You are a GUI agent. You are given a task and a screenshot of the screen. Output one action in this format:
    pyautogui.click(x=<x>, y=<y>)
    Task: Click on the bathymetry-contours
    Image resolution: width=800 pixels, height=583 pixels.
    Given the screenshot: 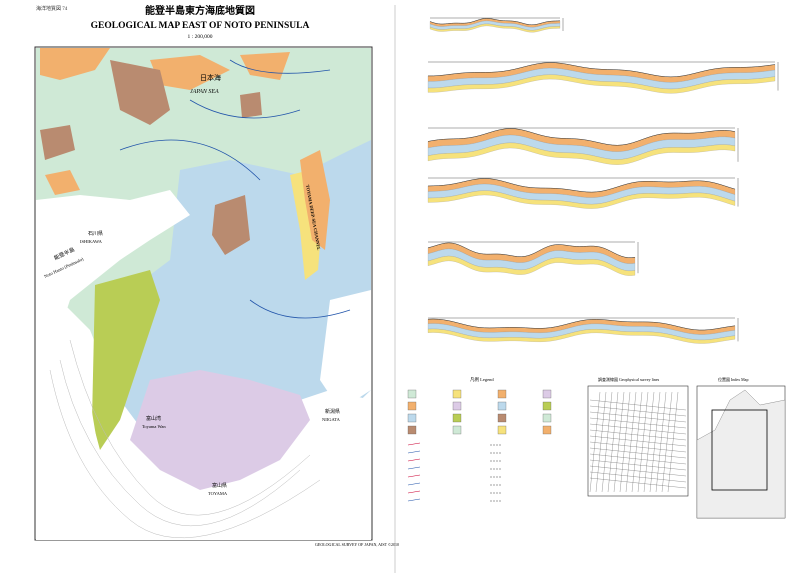 What is the action you would take?
    pyautogui.click(x=185, y=439)
    